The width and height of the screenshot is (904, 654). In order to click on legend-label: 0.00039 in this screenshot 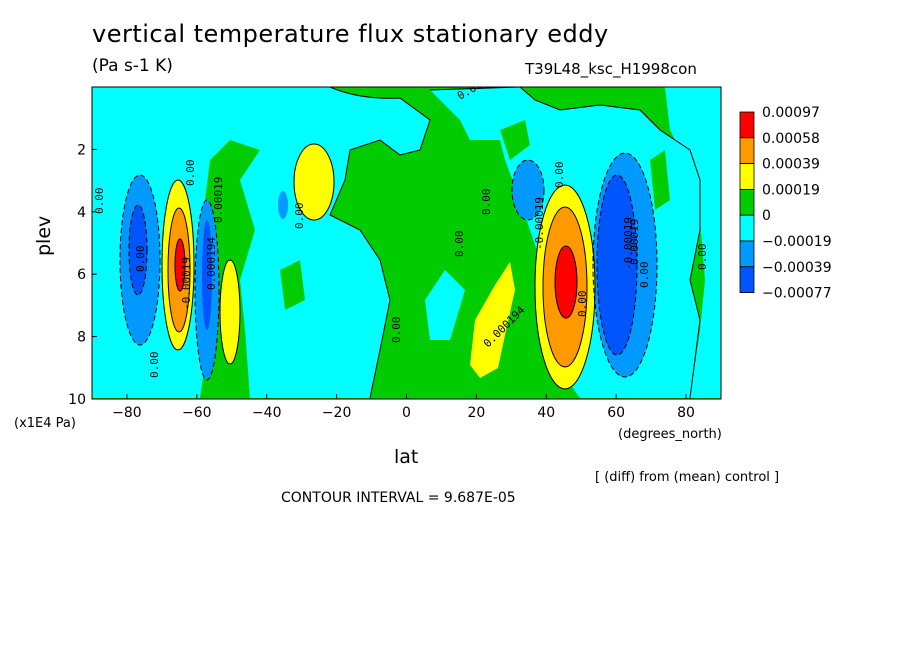, I will do `click(791, 165)`.